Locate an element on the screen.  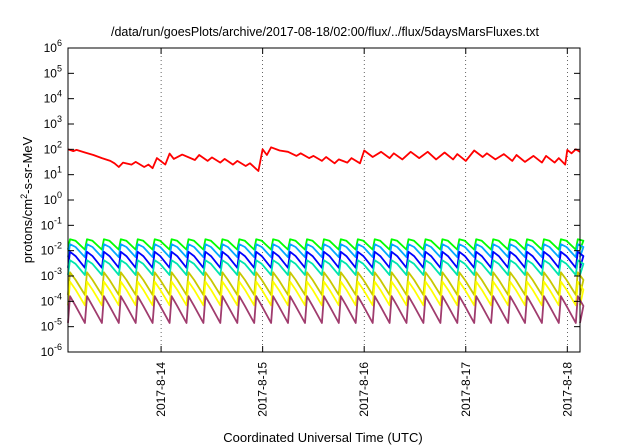
x-axis-label: Coordinated Universal Time (UTC) is located at coordinates (322, 437).